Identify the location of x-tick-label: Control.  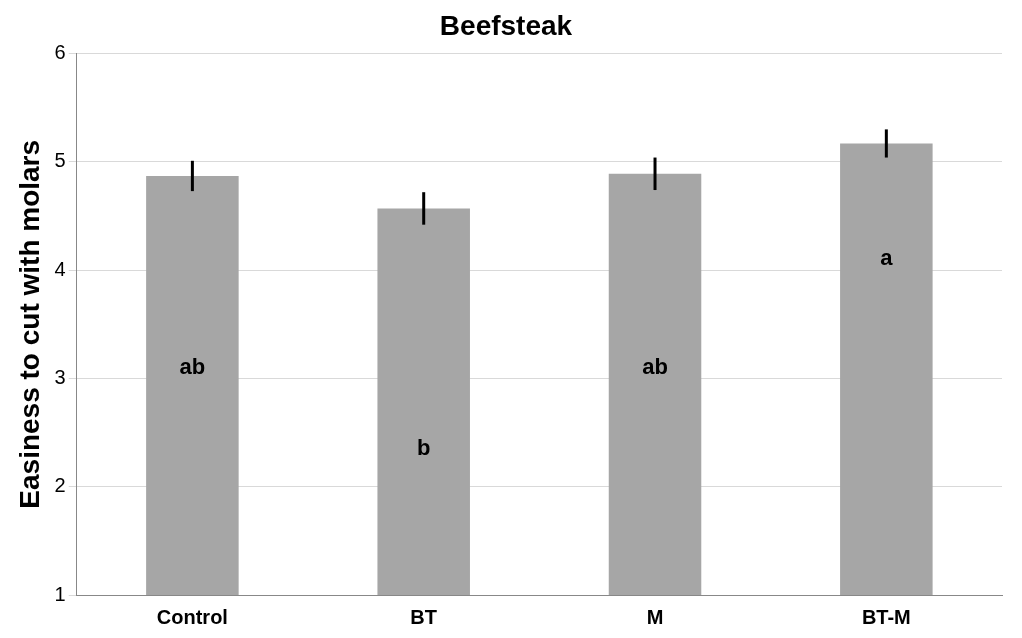
(192, 616).